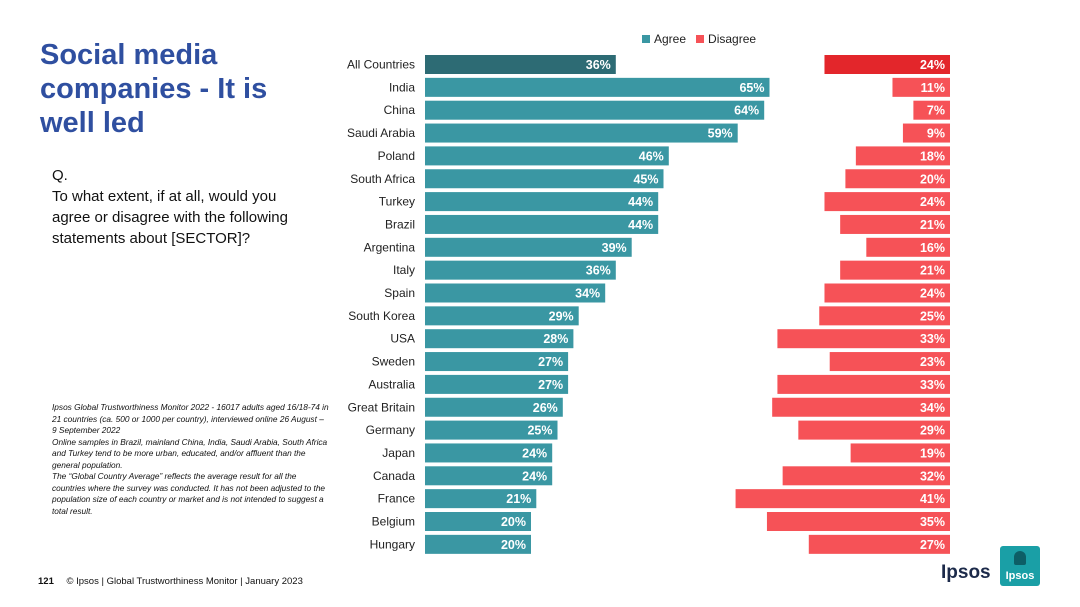 Image resolution: width=1080 pixels, height=607 pixels. Describe the element at coordinates (489, 476) in the screenshot. I see `agree-bar-canada` at that location.